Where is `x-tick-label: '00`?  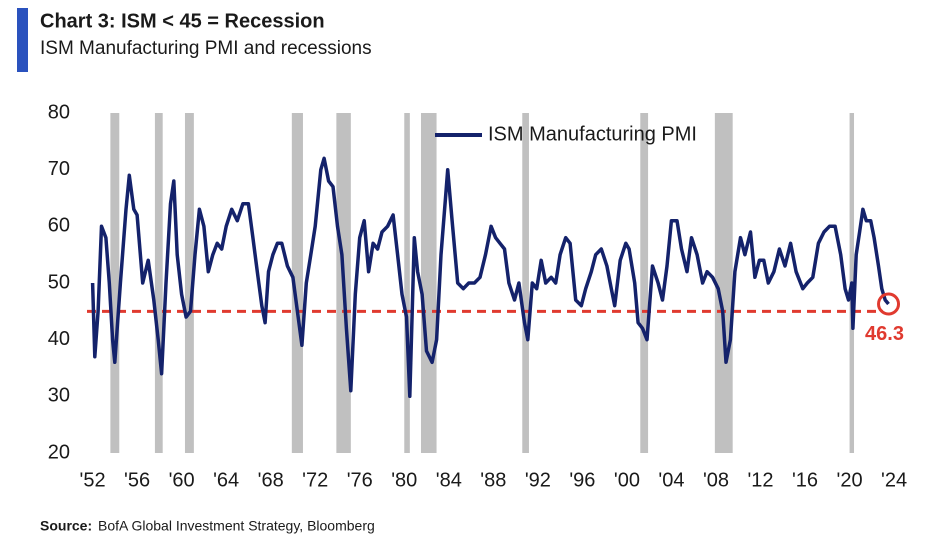
x-tick-label: '00 is located at coordinates (627, 480).